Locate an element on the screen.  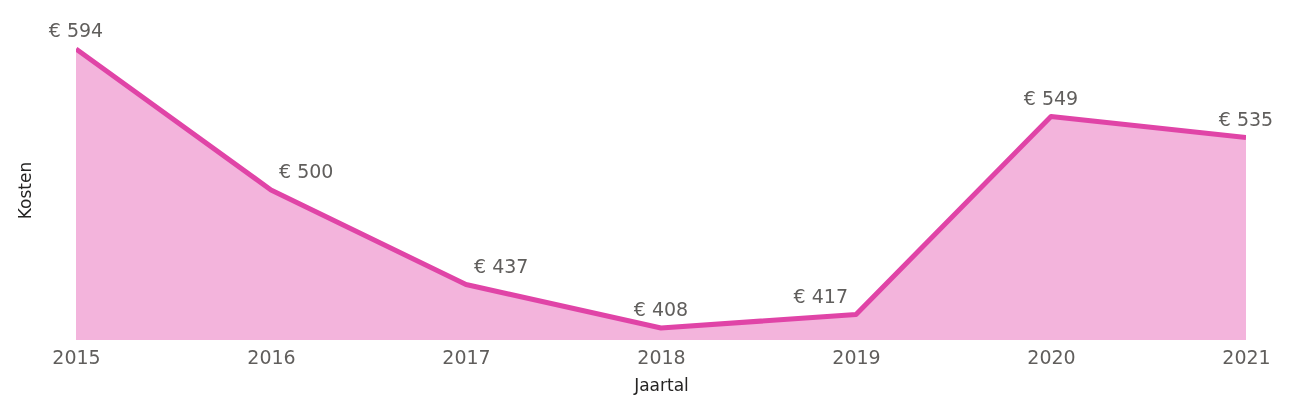
x-tick-label: 2017 is located at coordinates (466, 356).